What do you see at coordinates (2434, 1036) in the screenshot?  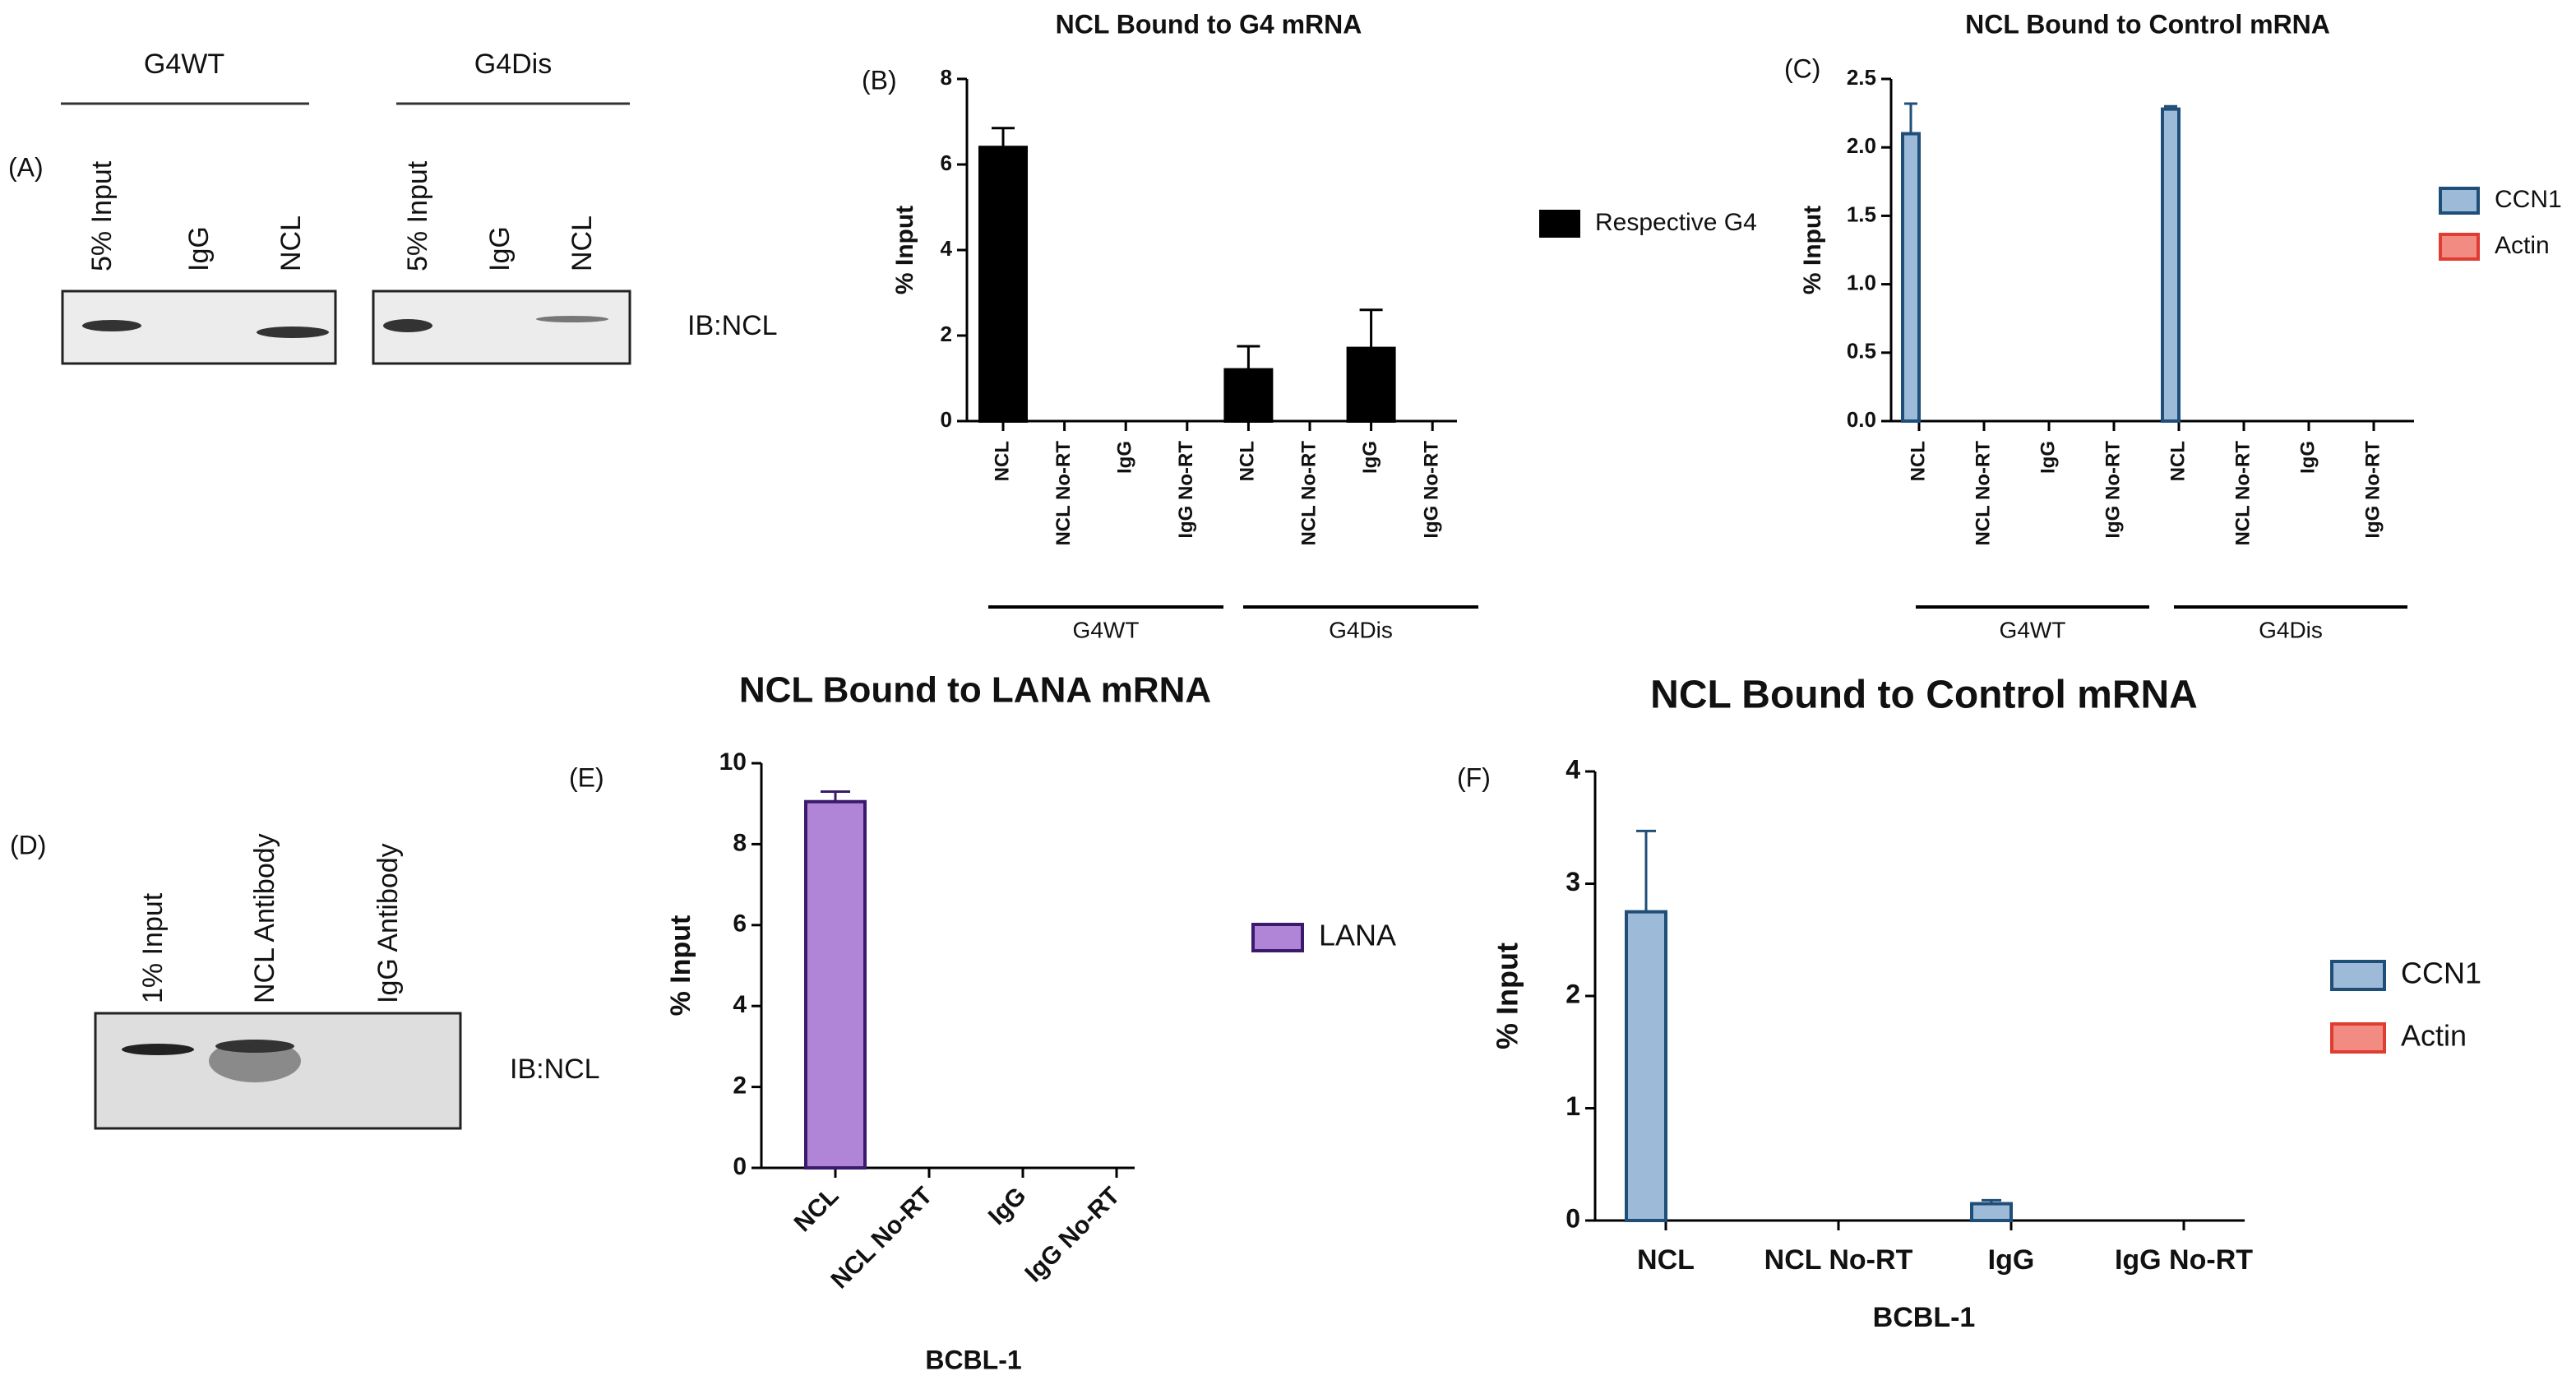 I see `legend-label: Actin` at bounding box center [2434, 1036].